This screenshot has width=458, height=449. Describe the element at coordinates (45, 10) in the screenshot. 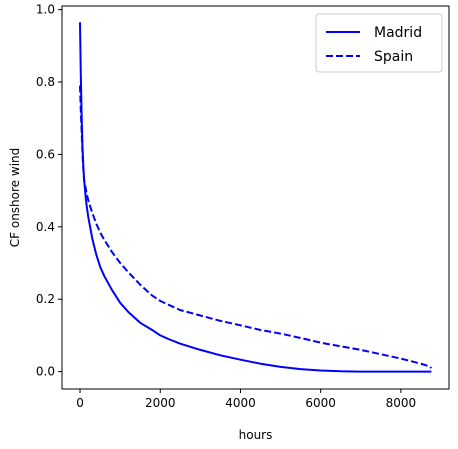

I see `y-tick-label: 1.0` at that location.